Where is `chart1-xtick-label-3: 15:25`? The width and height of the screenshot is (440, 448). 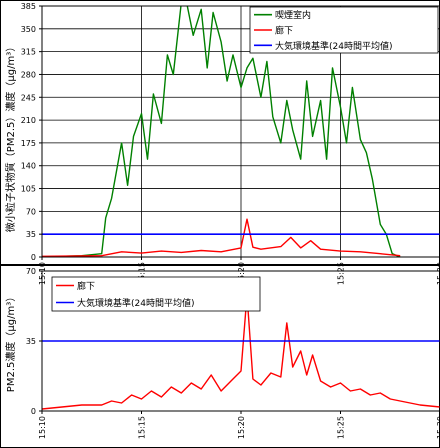 chart1-xtick-label-3: 15:25 is located at coordinates (341, 273).